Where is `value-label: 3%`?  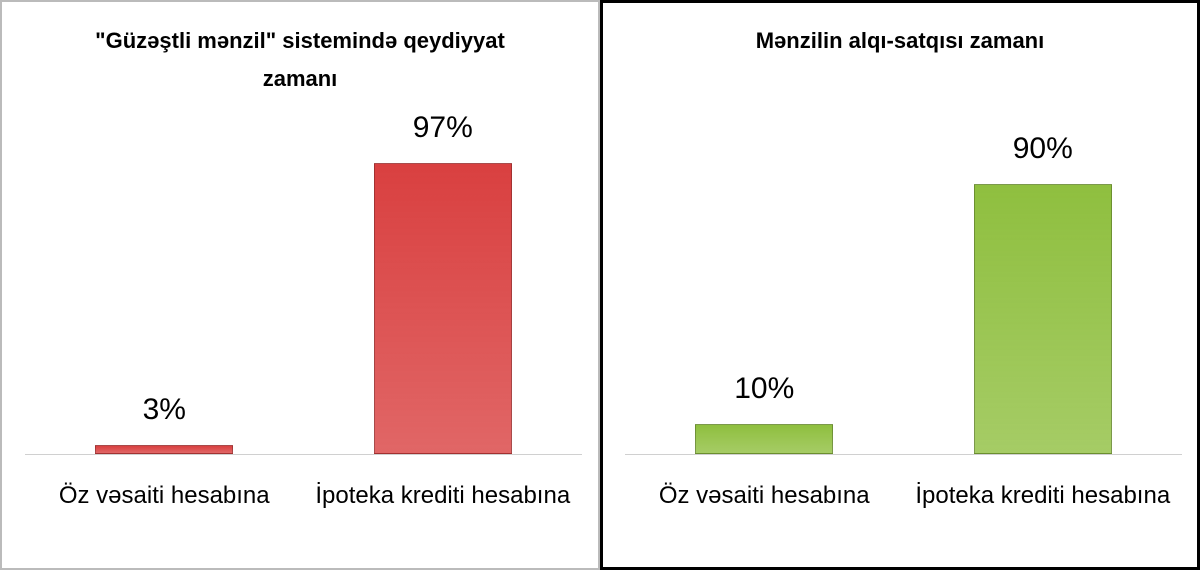 value-label: 3% is located at coordinates (164, 409).